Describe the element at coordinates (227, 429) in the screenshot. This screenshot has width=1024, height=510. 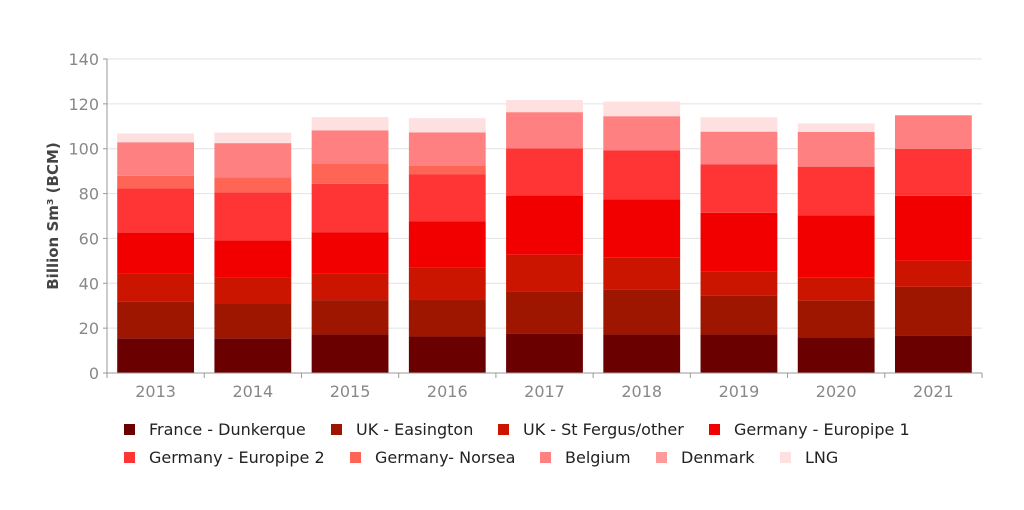
I see `legend-label: France - Dunkerque` at that location.